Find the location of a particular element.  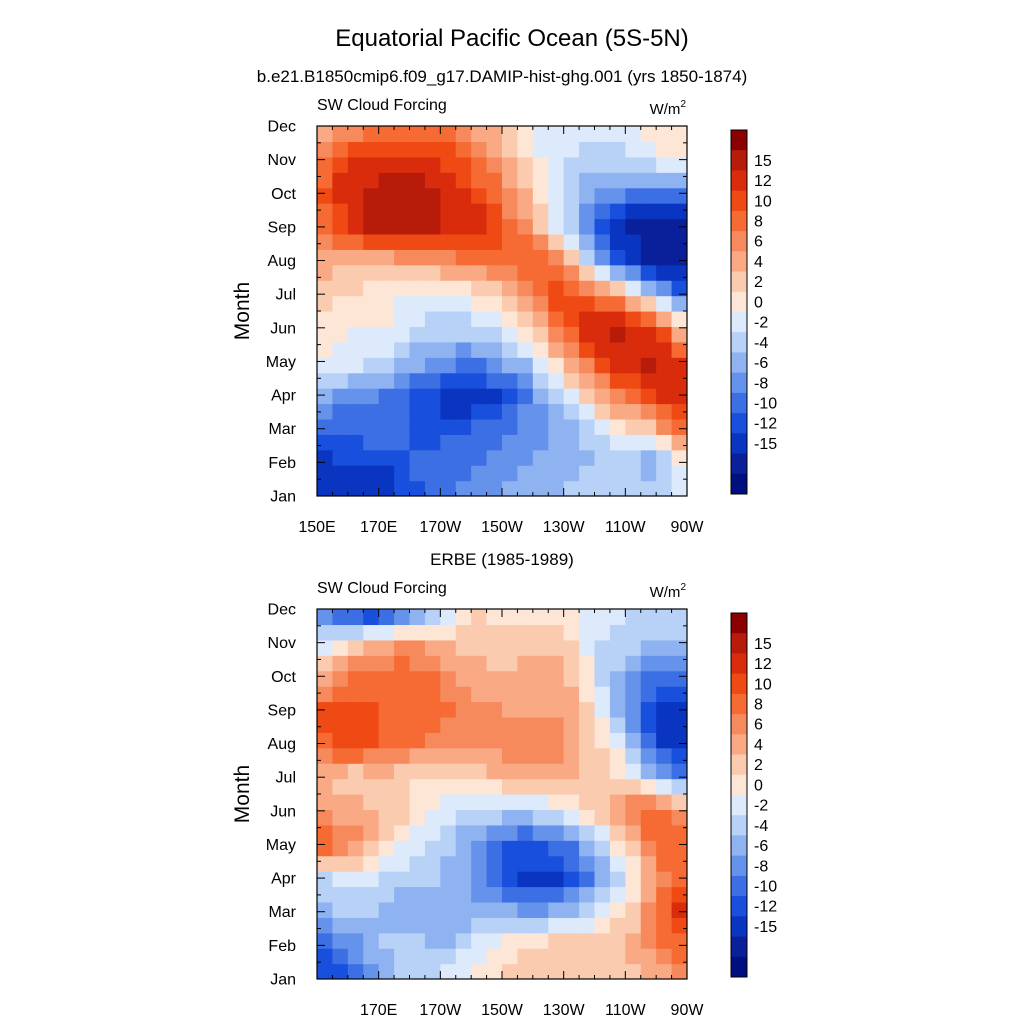

x-tick-label: 170W is located at coordinates (440, 527).